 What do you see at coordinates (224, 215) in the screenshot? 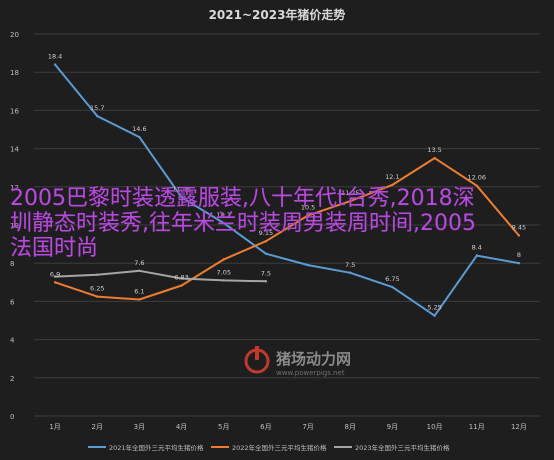
I see `data-label: 10.1` at bounding box center [224, 215].